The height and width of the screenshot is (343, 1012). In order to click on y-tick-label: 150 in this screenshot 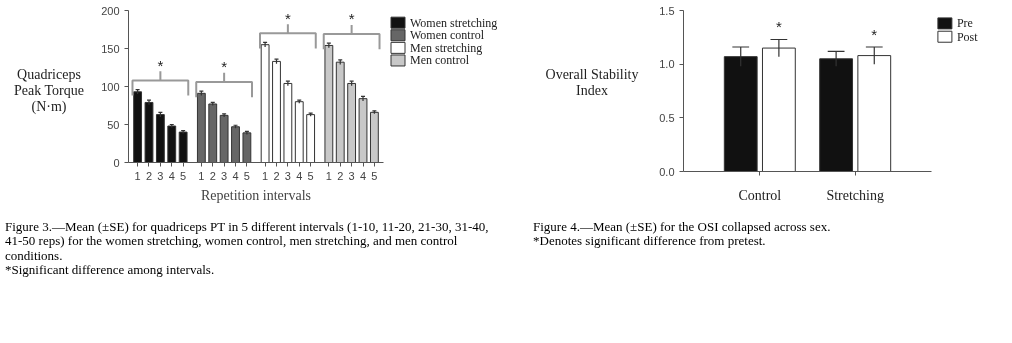, I will do `click(110, 48)`.